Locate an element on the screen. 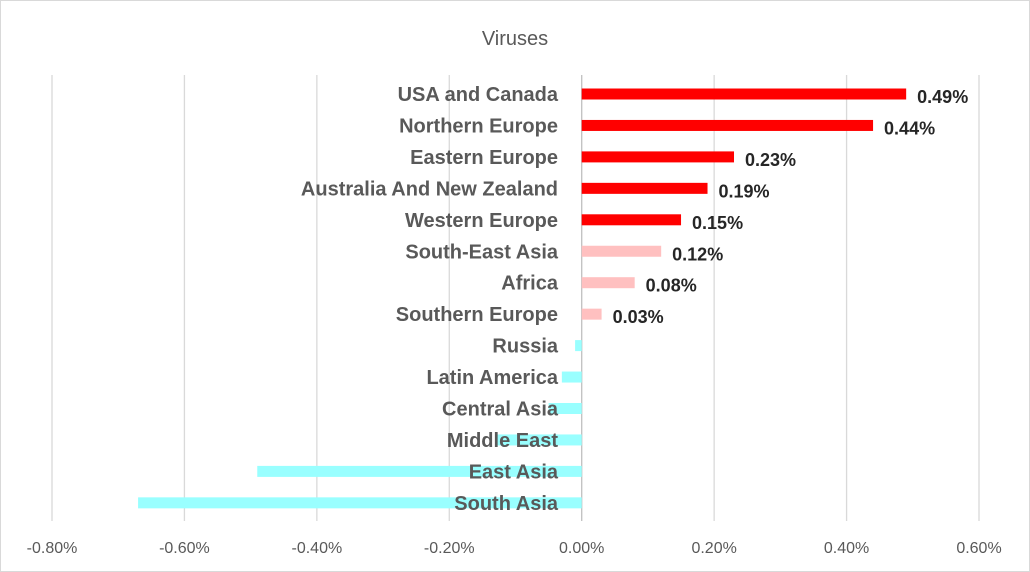 The height and width of the screenshot is (572, 1030). x-tick-label: 0.00% is located at coordinates (581, 548).